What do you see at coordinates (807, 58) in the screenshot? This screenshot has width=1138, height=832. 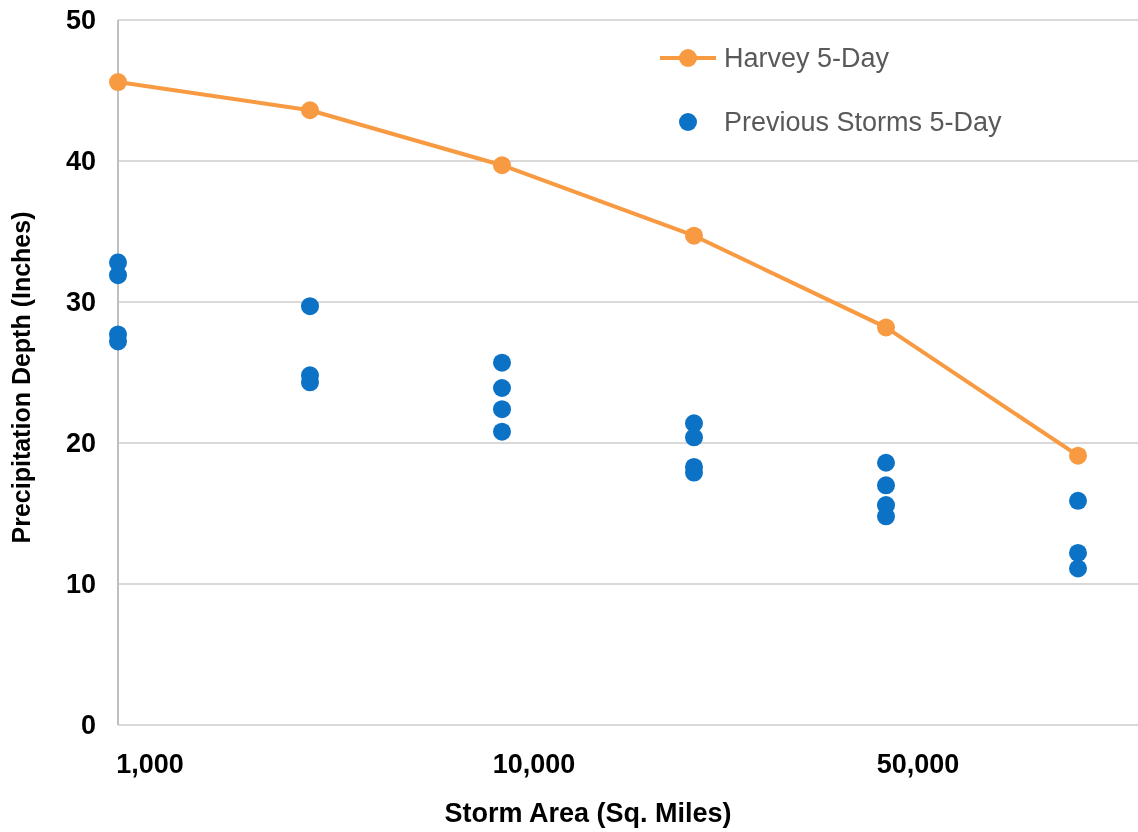 I see `legend-label: Harvey 5-Day` at bounding box center [807, 58].